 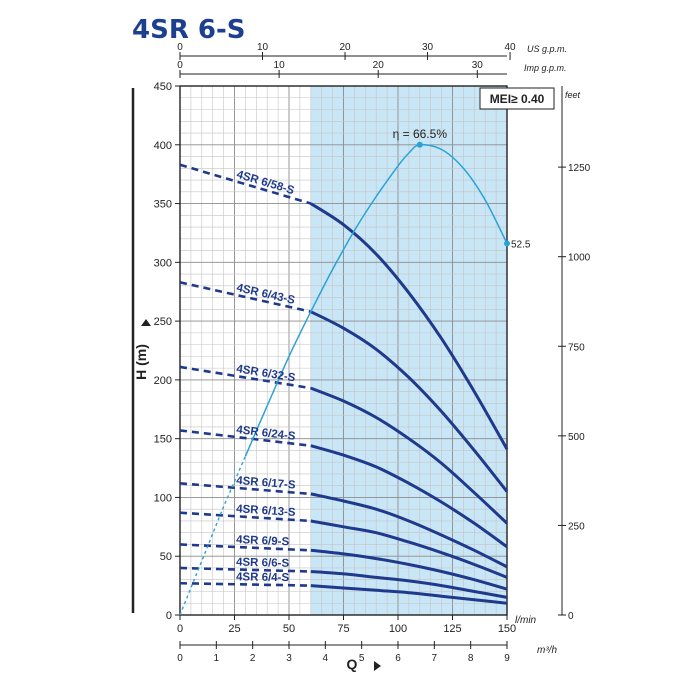 I want to click on y-tick-label: 150, so click(x=163, y=440).